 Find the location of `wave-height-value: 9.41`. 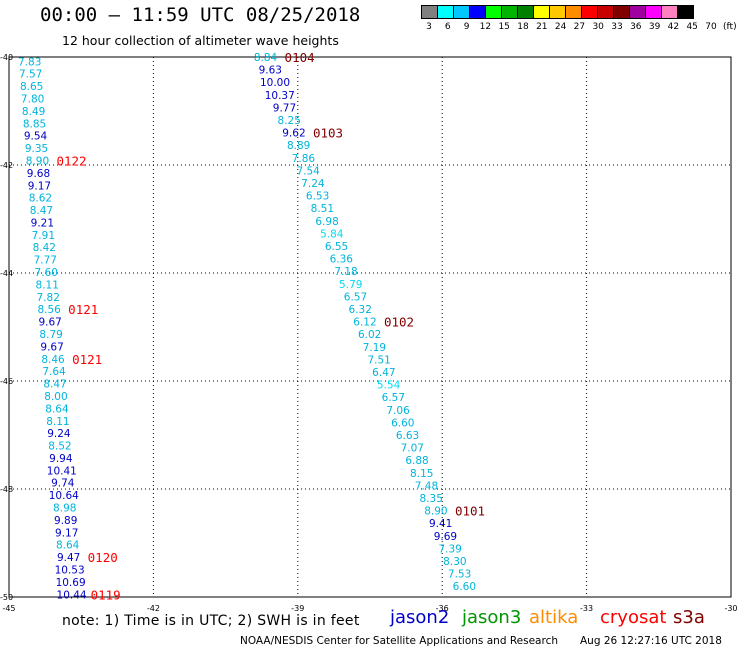

wave-height-value: 9.41 is located at coordinates (440, 524).